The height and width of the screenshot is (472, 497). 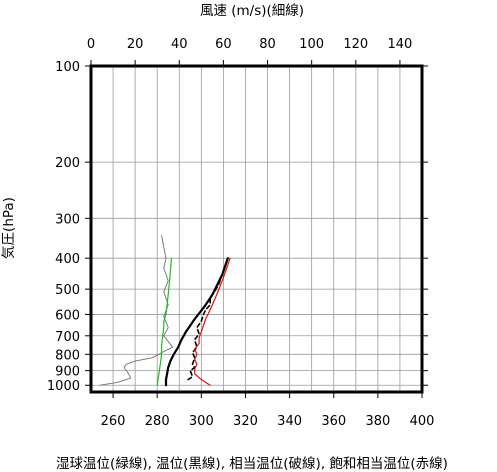 I want to click on x-bottom-tick-label: 320, so click(x=245, y=421).